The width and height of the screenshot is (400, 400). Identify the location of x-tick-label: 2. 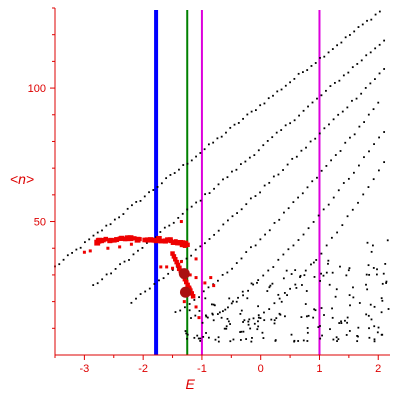
(378, 369).